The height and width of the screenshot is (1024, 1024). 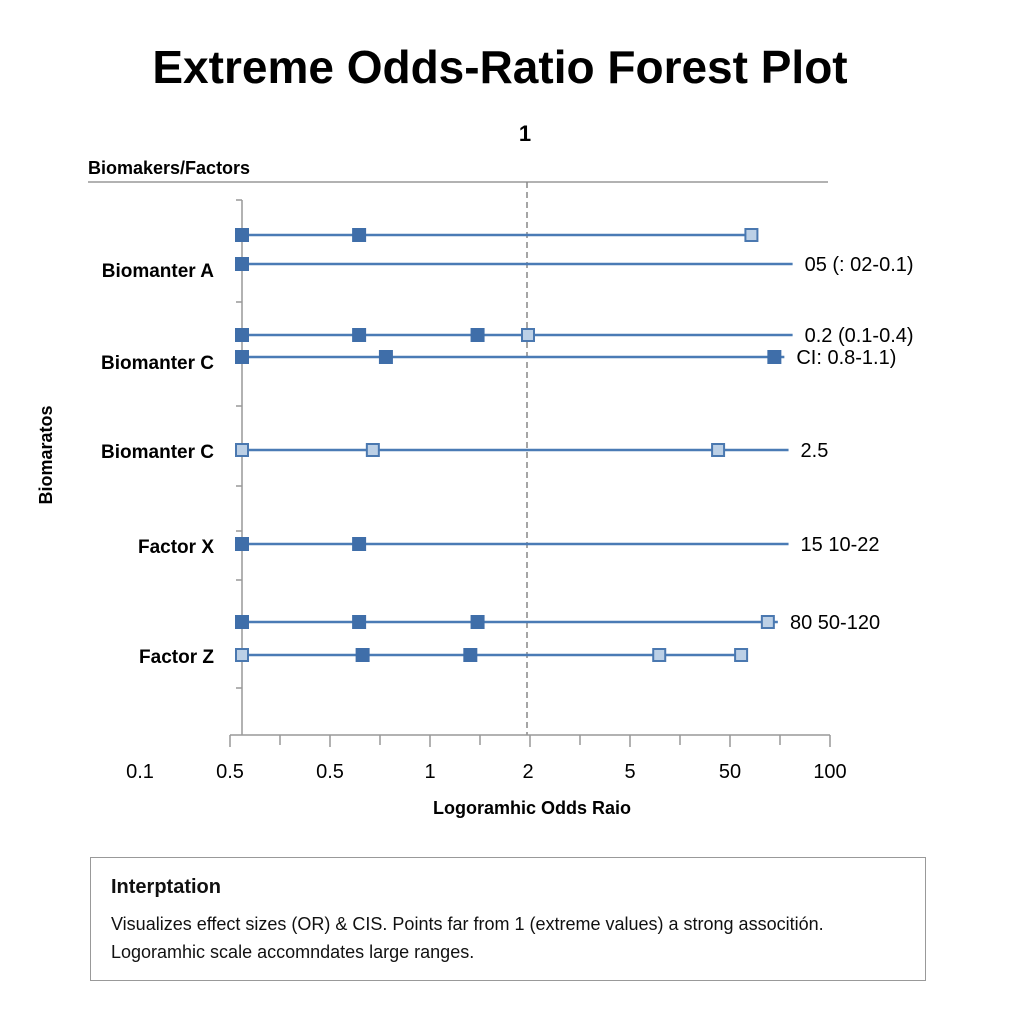 What do you see at coordinates (859, 265) in the screenshot?
I see `row-value-label: 05 (: 02-0.1)` at bounding box center [859, 265].